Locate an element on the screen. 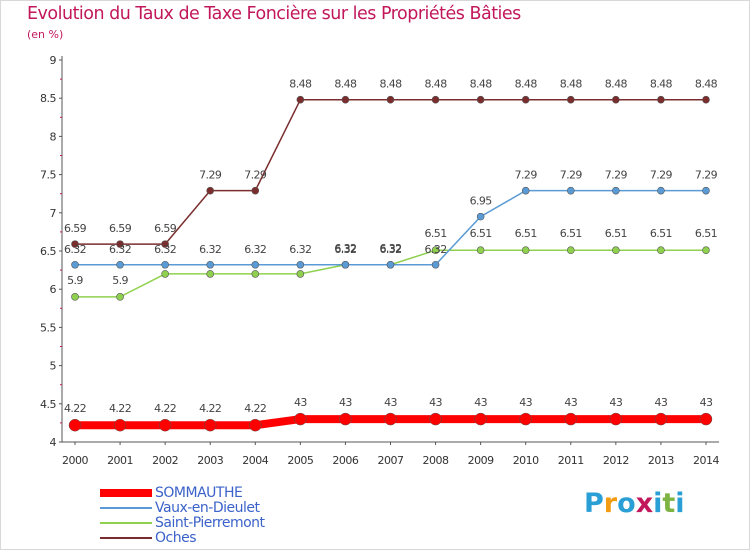 This screenshot has height=550, width=750. y-tick-label: 7.5 is located at coordinates (48, 175).